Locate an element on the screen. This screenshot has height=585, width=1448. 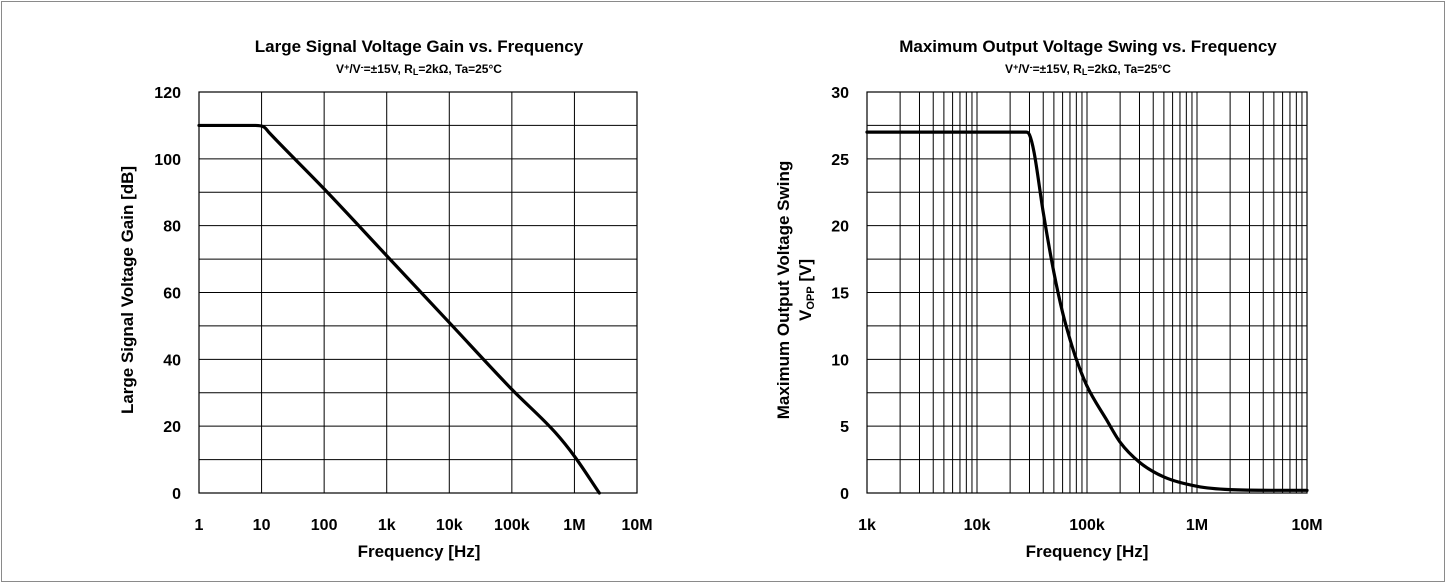
y-tick-label: 15 is located at coordinates (840, 294).